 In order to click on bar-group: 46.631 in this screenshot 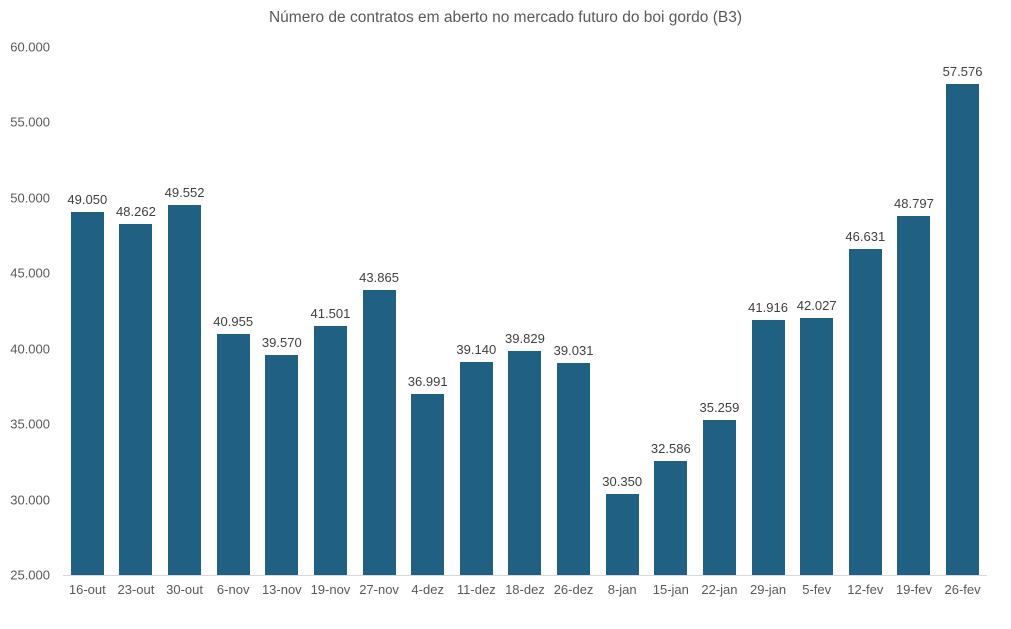, I will do `click(865, 311)`.